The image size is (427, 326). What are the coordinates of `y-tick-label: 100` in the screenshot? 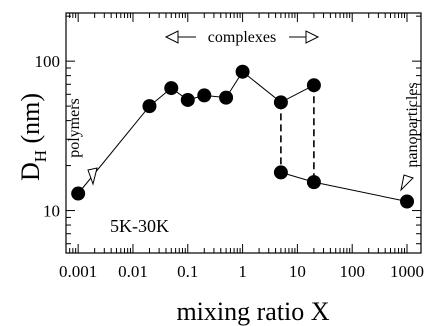 It's located at (48, 61).